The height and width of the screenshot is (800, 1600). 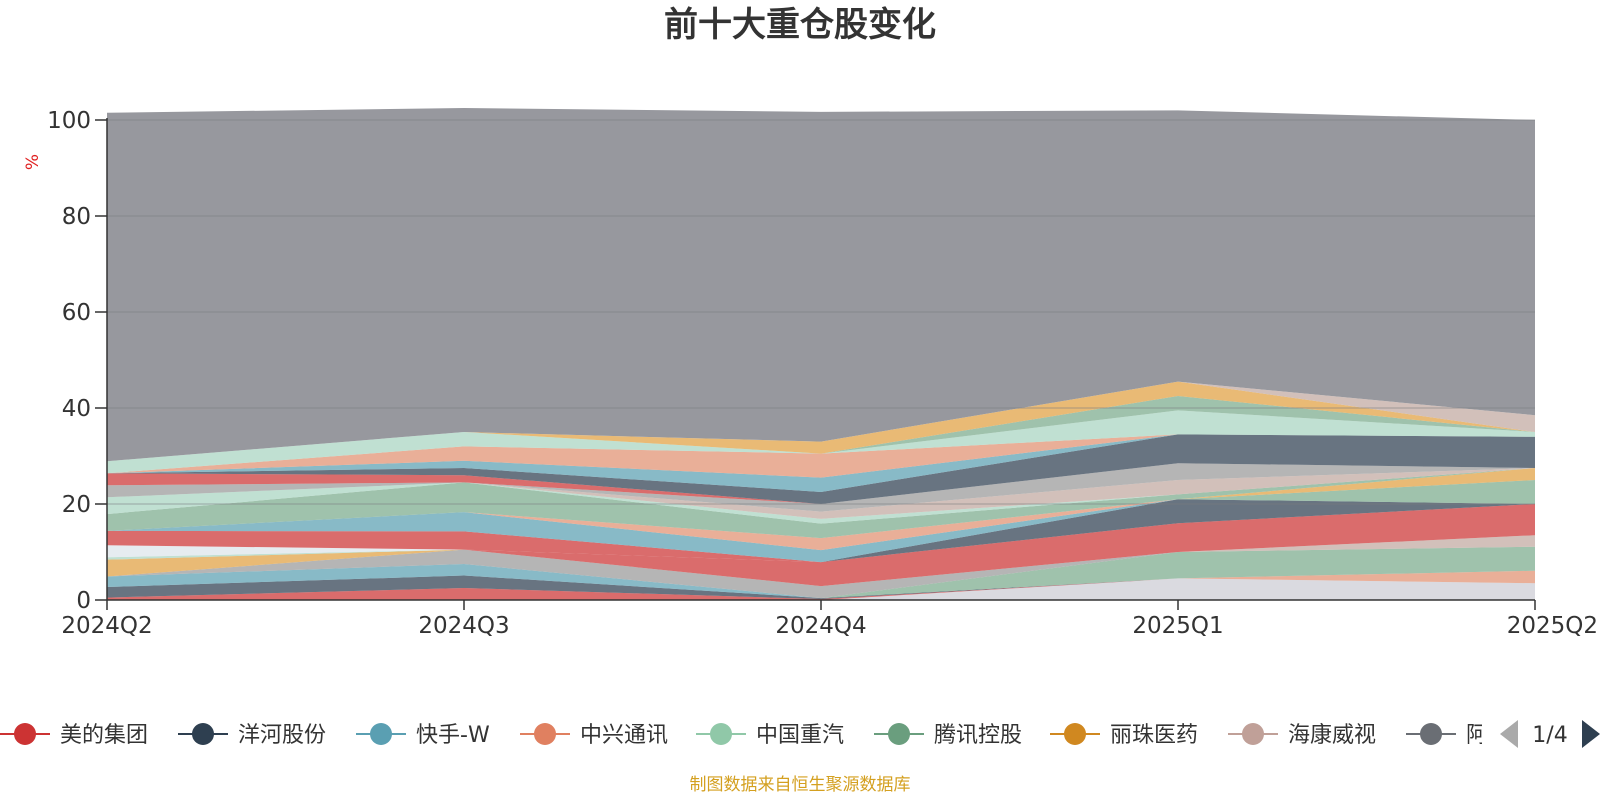 I want to click on x-tick-label: 2024Q4, so click(x=820, y=626).